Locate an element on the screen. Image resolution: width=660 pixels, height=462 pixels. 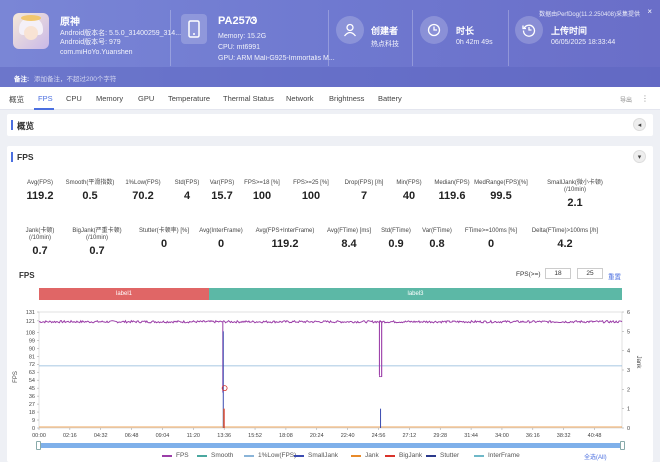
legend-item: Jank is located at coordinates (365, 455).